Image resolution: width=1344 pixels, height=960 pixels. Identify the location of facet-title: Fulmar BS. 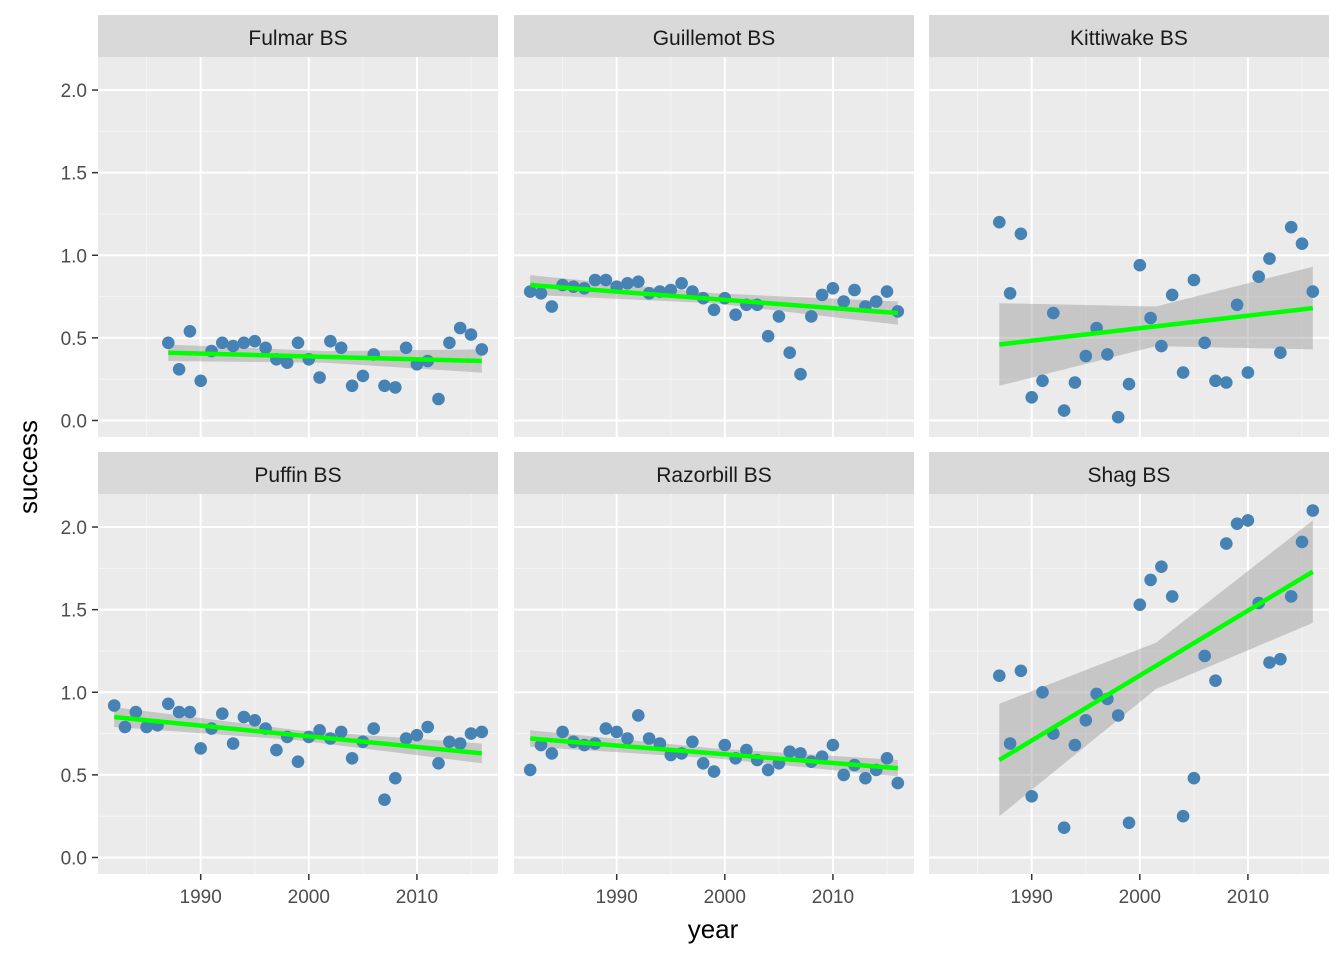
(297, 38).